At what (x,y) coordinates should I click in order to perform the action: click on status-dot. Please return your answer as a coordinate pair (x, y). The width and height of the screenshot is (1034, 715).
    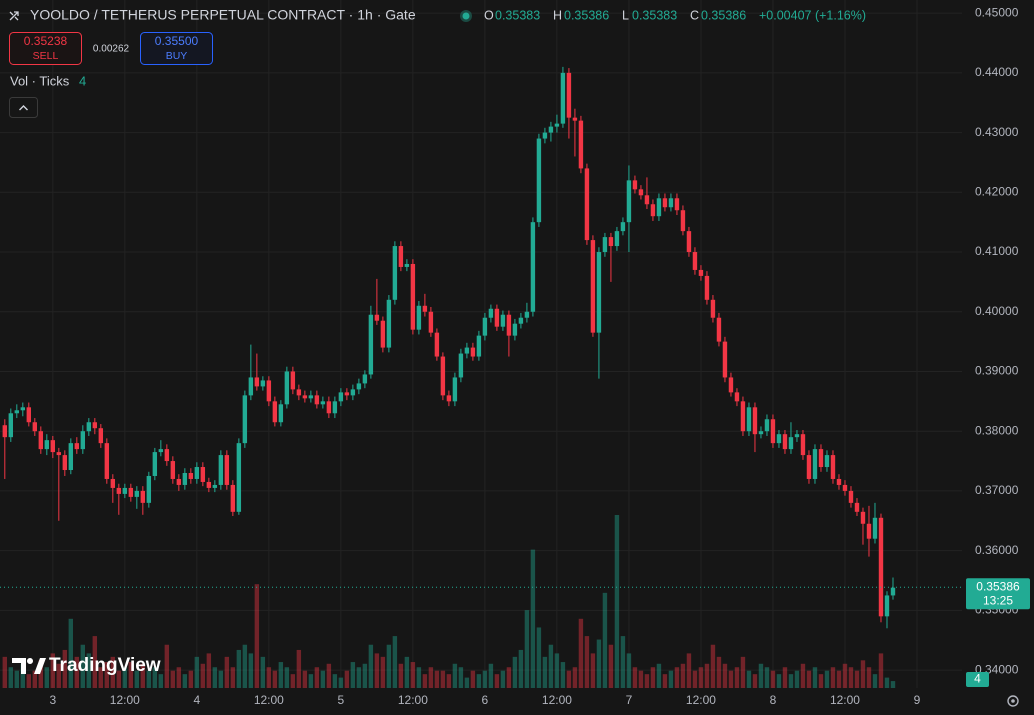
    Looking at the image, I should click on (466, 16).